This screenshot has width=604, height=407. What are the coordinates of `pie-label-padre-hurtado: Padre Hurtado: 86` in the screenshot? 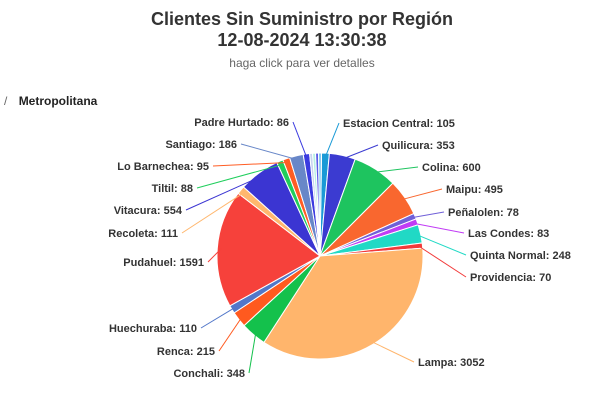 It's located at (241, 123).